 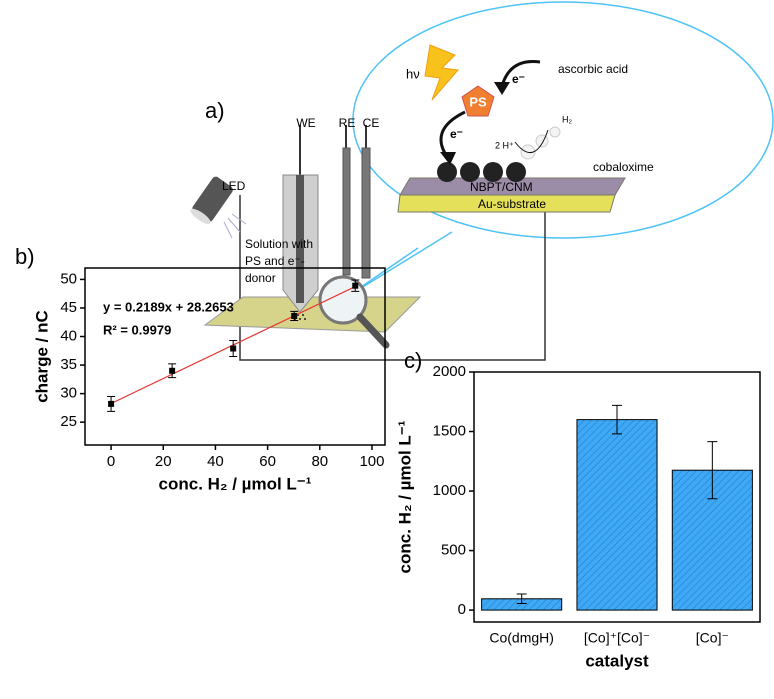 I want to click on label: WE, so click(x=305, y=123).